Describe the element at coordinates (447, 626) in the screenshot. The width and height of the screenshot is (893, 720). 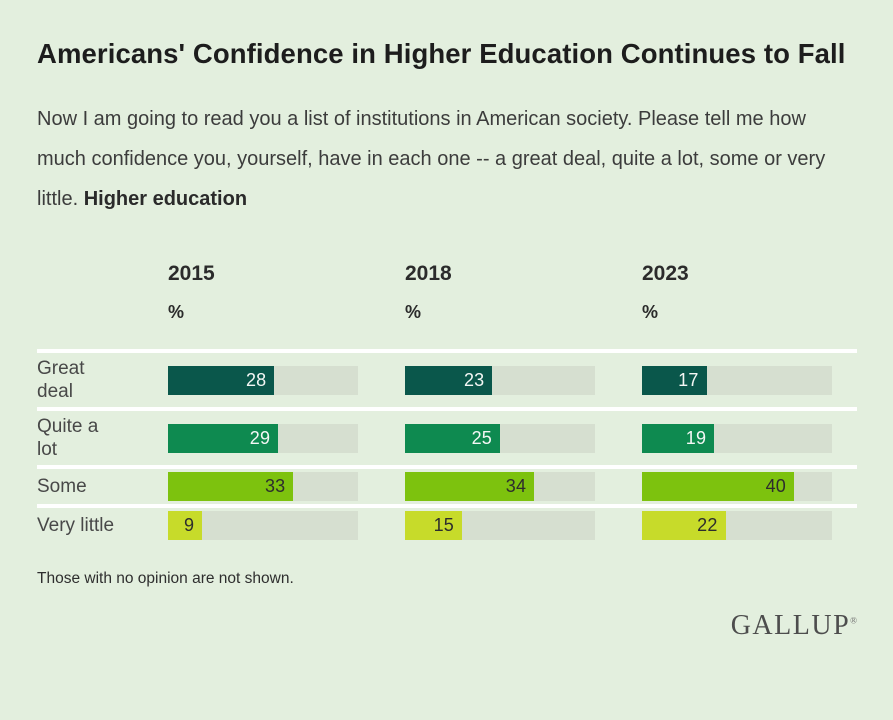
I see `gallup-logo: GALLUP®` at that location.